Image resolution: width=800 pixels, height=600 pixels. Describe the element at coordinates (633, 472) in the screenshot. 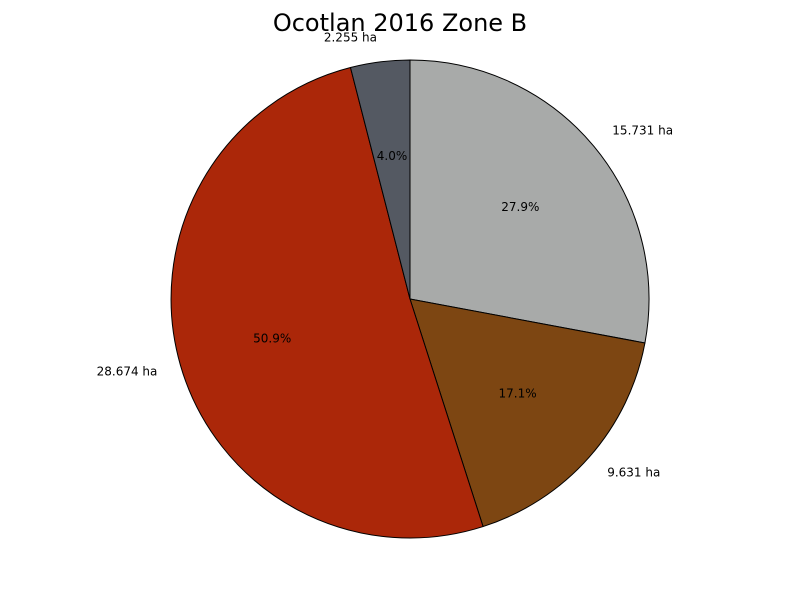

I see `slice-value-label-1: 9.631 ha` at that location.